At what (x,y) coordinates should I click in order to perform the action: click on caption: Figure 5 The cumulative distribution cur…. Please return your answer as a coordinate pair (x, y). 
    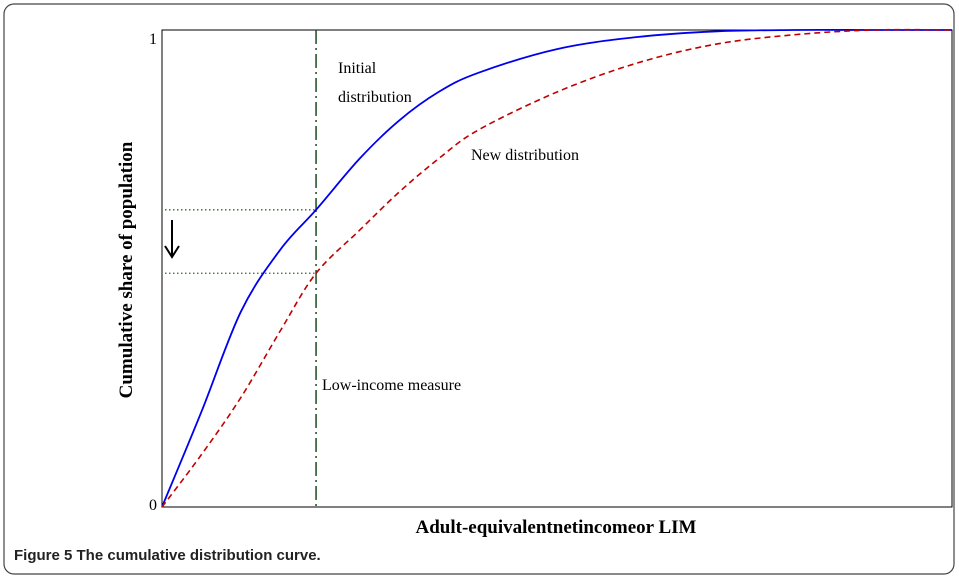
    Looking at the image, I should click on (167, 555).